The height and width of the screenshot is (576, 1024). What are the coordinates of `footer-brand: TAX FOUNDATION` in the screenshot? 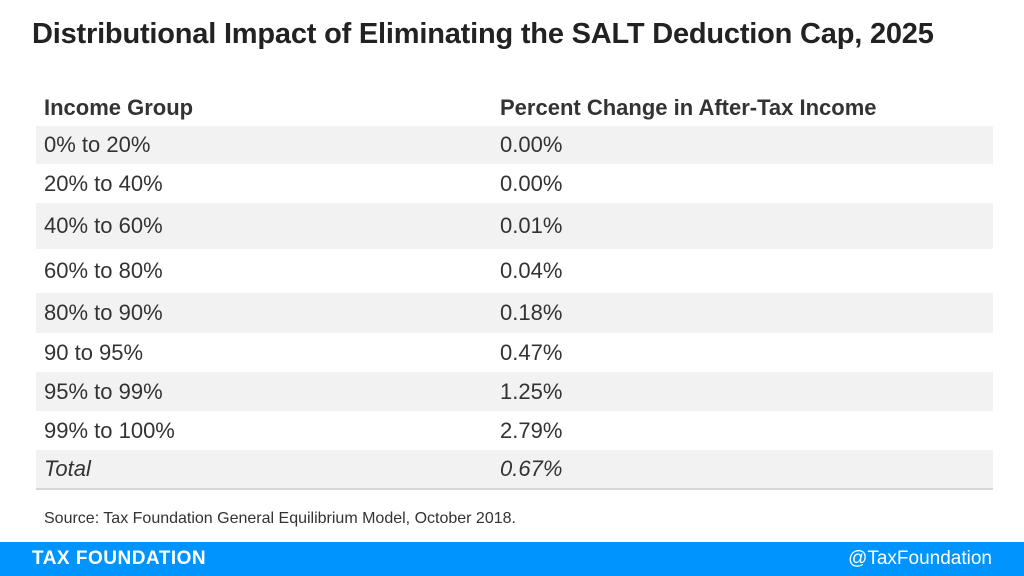 It's located at (119, 558).